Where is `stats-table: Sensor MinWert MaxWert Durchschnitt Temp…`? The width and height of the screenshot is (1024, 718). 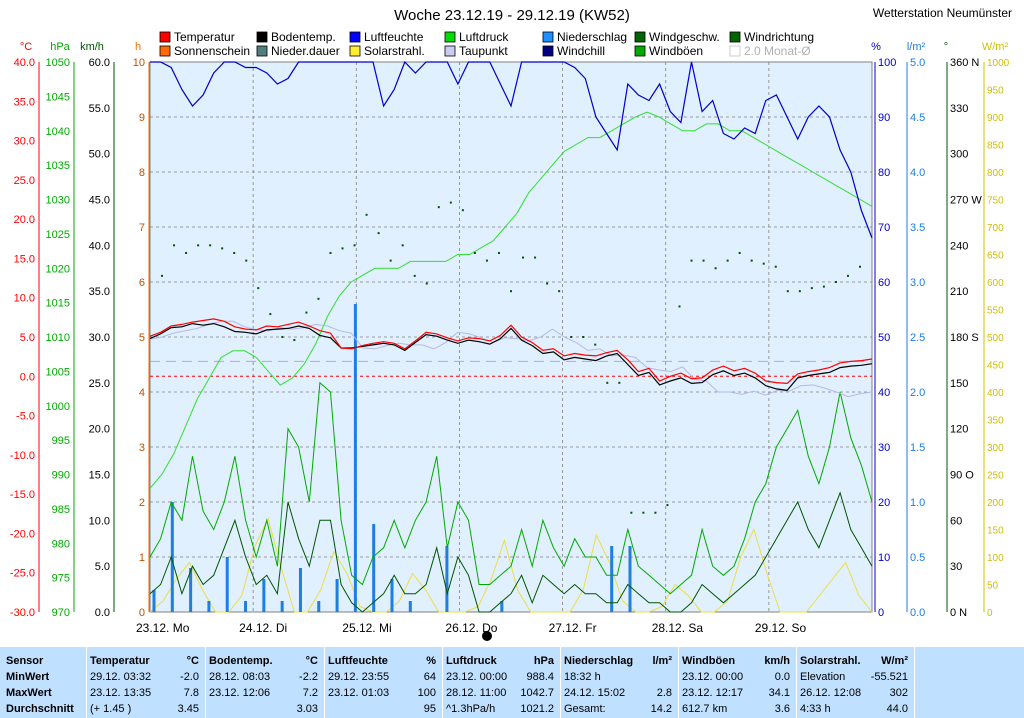 stats-table: Sensor MinWert MaxWert Durchschnitt Temp… is located at coordinates (512, 682).